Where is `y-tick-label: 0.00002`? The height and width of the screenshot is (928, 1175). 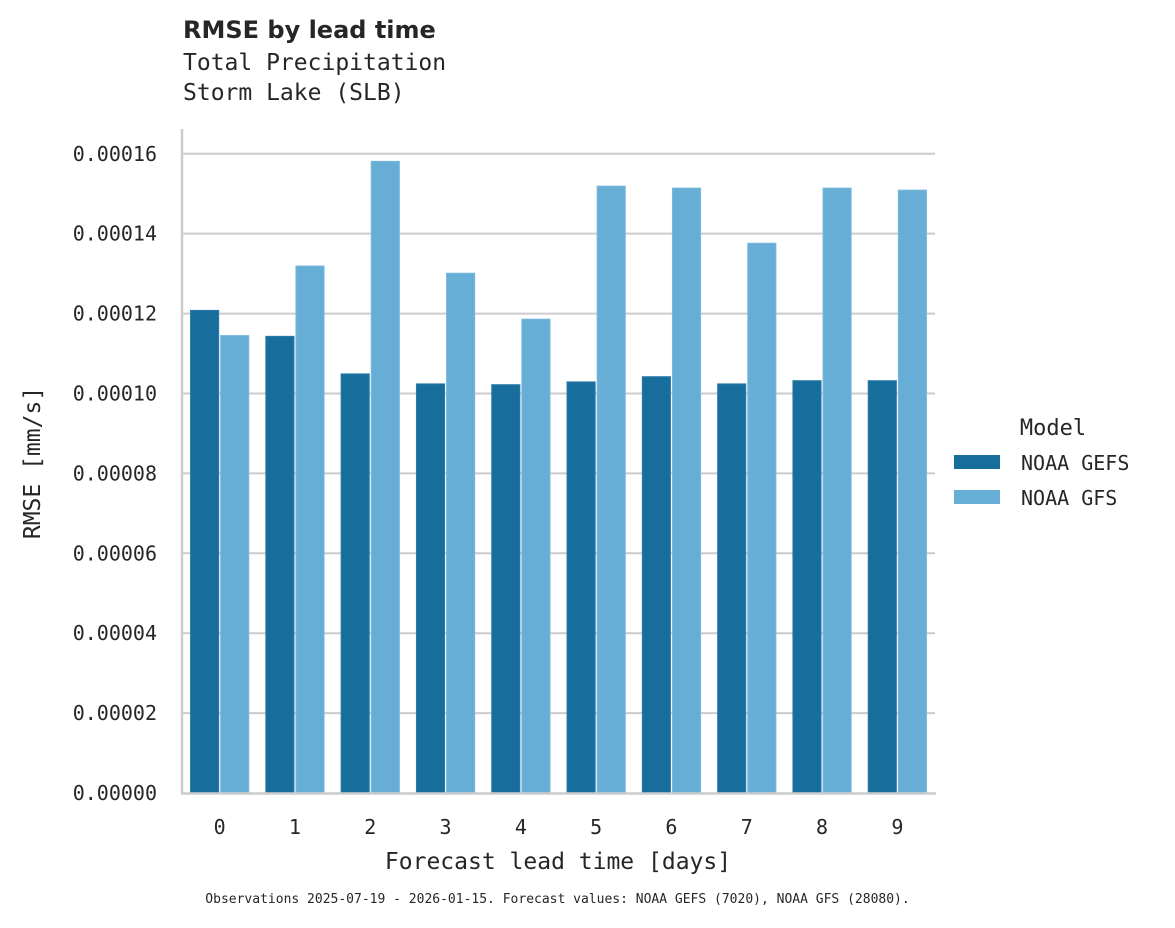
y-tick-label: 0.00002 is located at coordinates (115, 713).